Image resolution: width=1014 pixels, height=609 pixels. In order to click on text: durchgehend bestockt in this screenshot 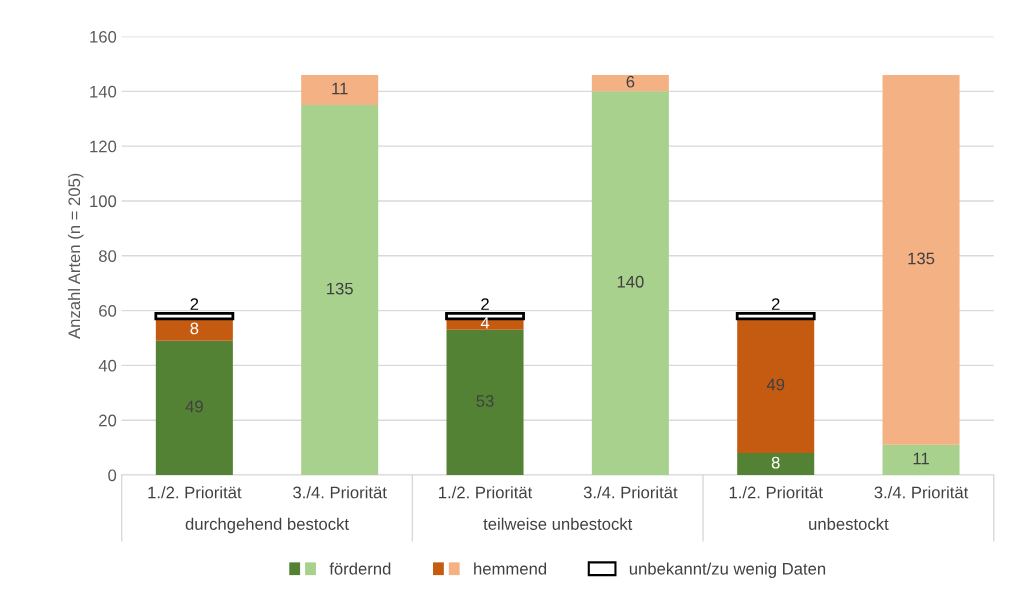, I will do `click(267, 525)`.